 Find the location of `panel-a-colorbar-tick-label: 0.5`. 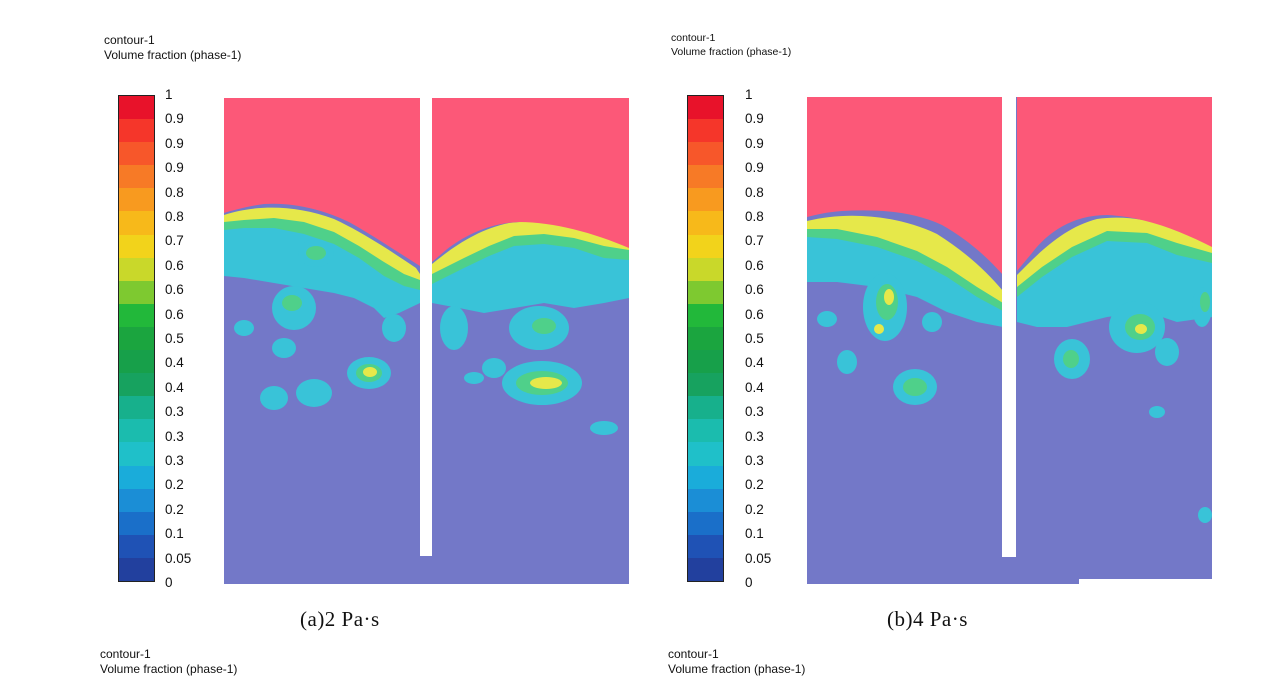

panel-a-colorbar-tick-label: 0.5 is located at coordinates (174, 338).